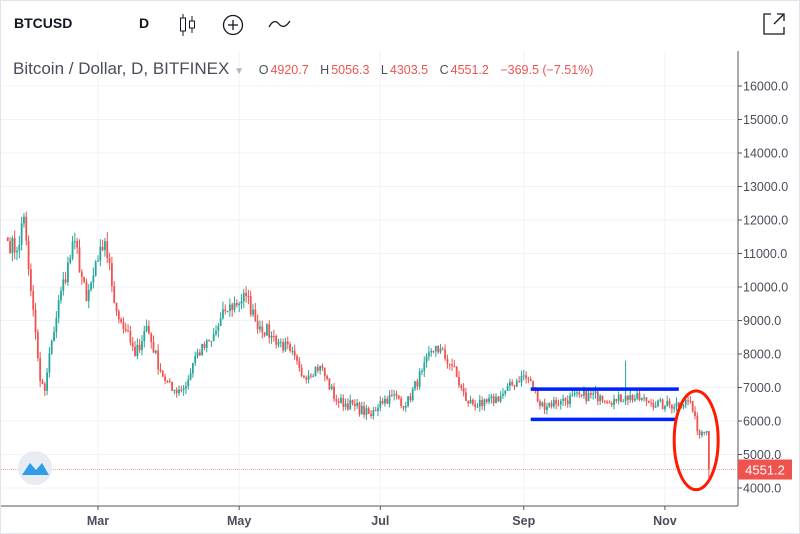 Image resolution: width=800 pixels, height=534 pixels. What do you see at coordinates (289, 70) in the screenshot?
I see `open-value: 4920.7` at bounding box center [289, 70].